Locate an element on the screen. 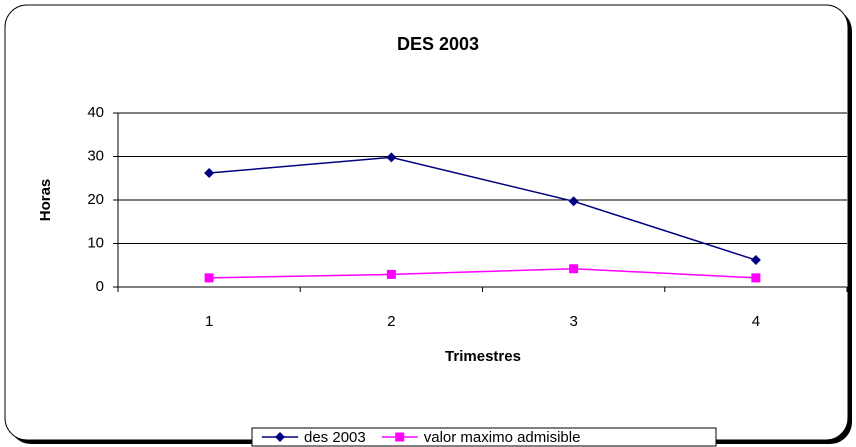  y-tick-label: 40 is located at coordinates (95, 112).